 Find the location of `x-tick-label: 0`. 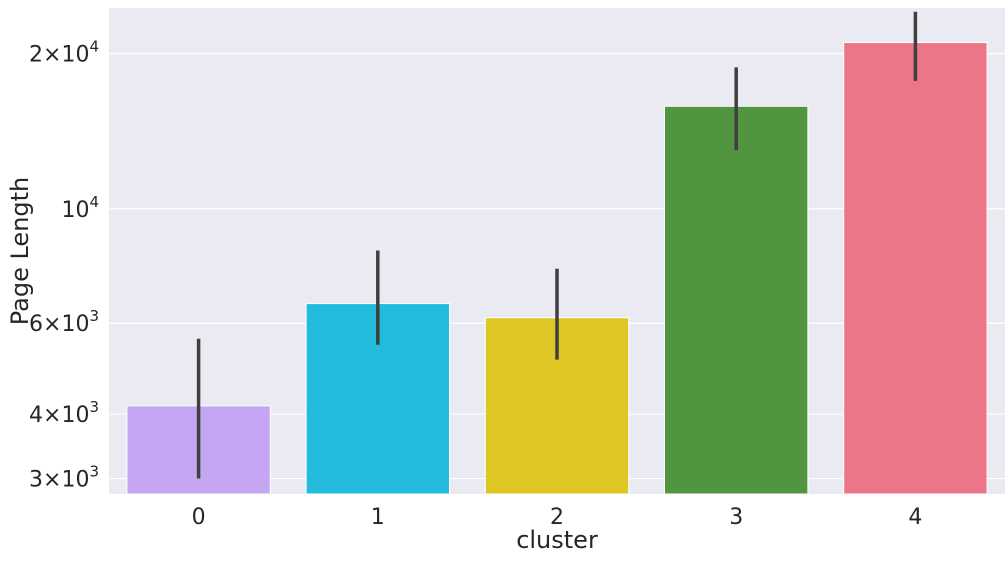

x-tick-label: 0 is located at coordinates (199, 517).